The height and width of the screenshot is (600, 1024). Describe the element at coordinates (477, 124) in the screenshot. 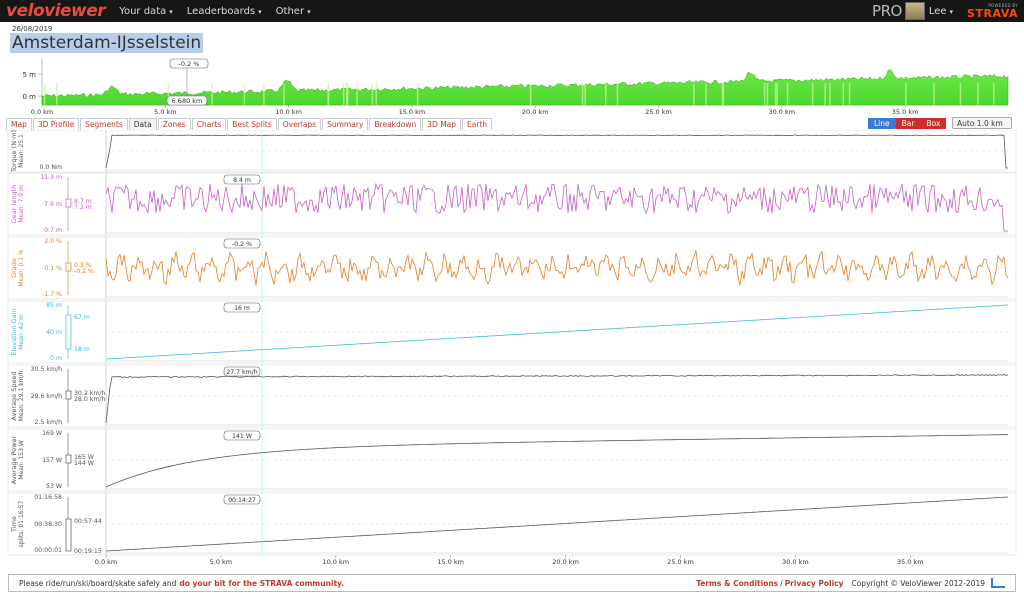

I see `tab-earth: Earth` at that location.